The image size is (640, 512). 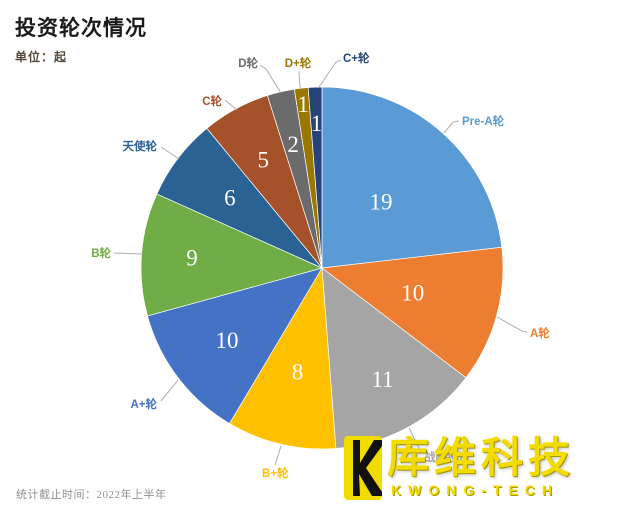 I want to click on category-label-10: C+轮, so click(x=356, y=58).